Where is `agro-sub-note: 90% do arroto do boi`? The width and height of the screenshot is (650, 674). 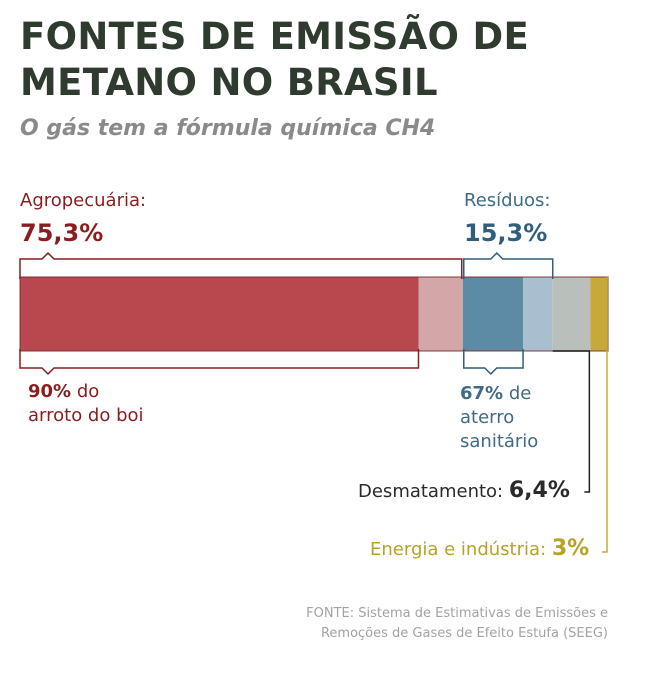
agro-sub-note: 90% do arroto do boi is located at coordinates (86, 404).